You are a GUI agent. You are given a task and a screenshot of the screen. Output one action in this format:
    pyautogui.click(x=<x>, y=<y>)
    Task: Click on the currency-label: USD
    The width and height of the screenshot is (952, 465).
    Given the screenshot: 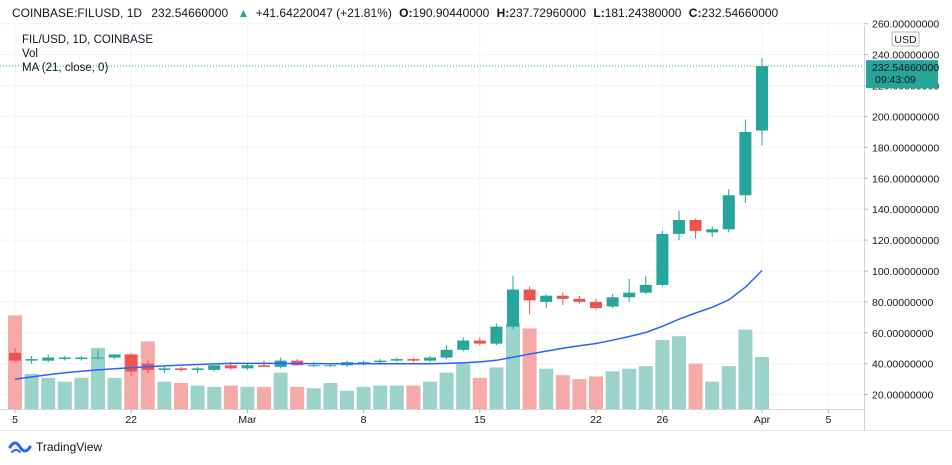 What is the action you would take?
    pyautogui.click(x=905, y=40)
    